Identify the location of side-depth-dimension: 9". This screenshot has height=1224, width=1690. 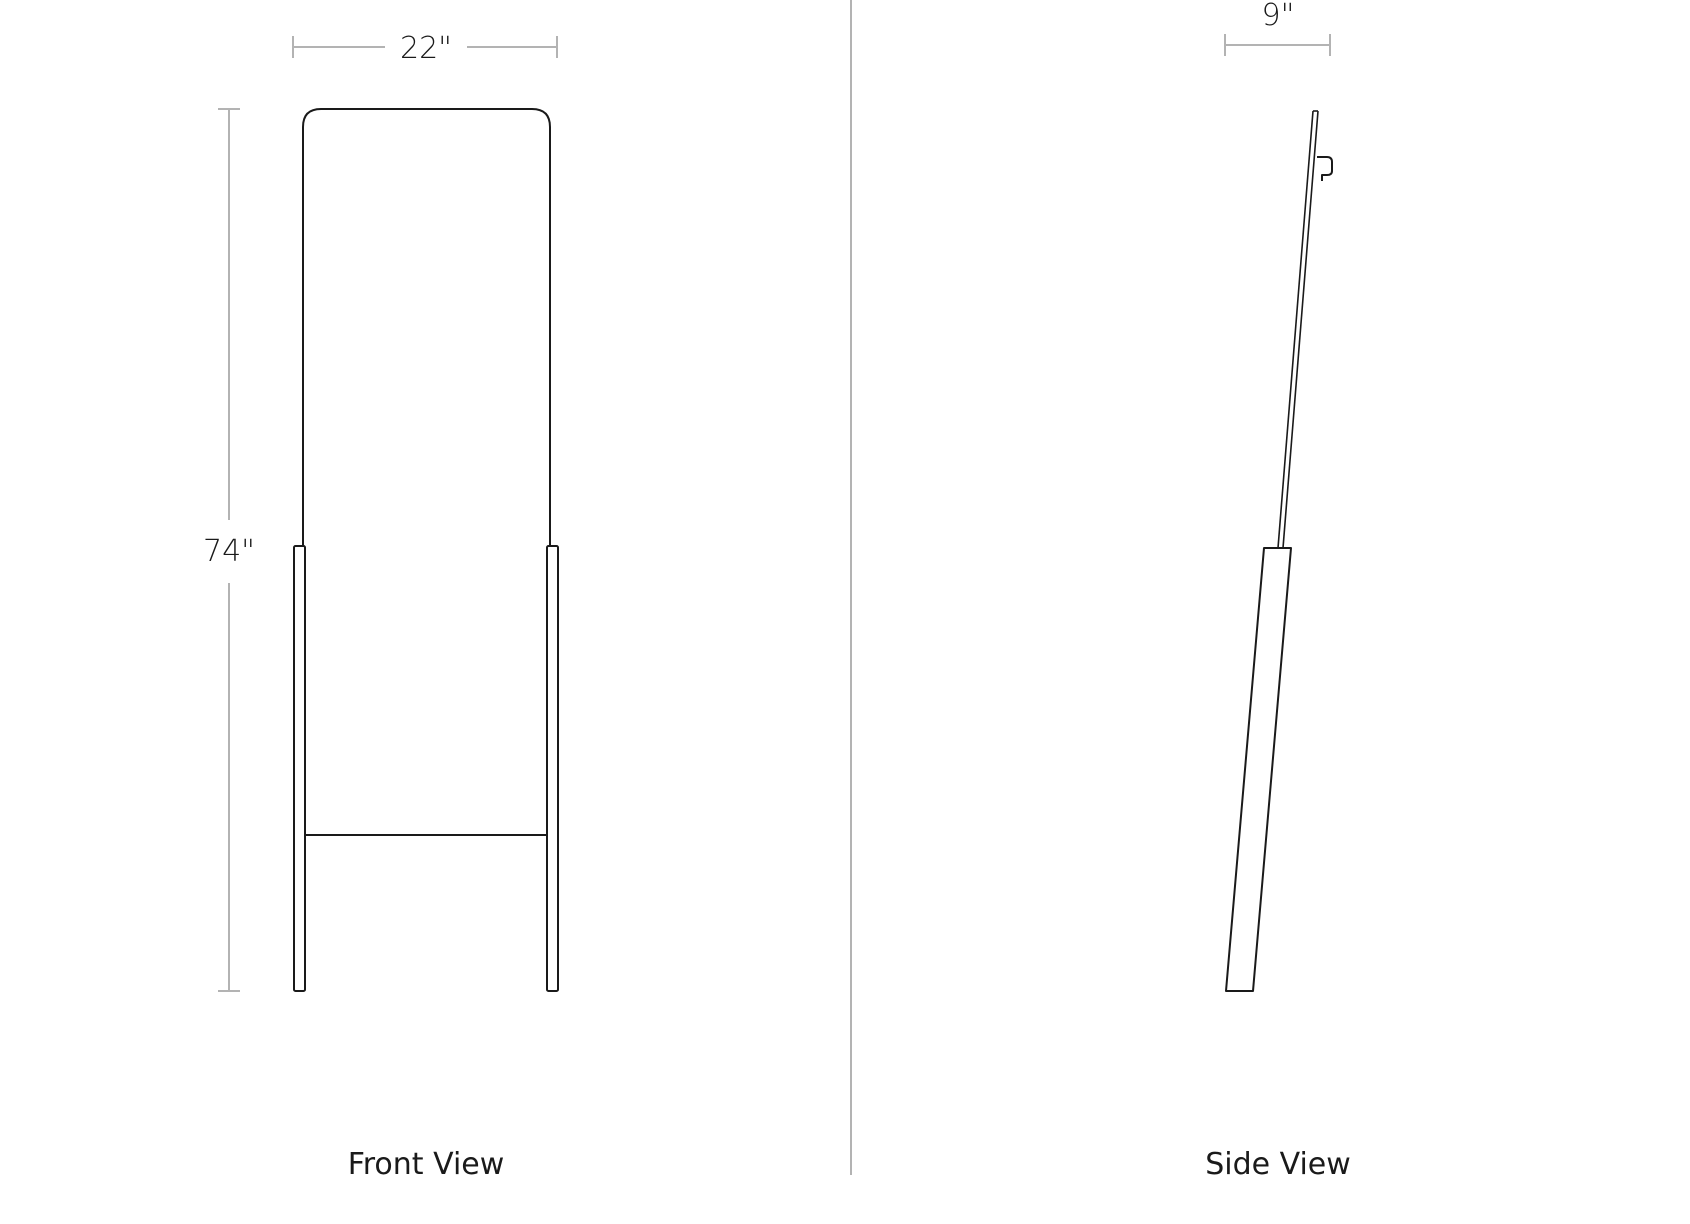
(1277, 28).